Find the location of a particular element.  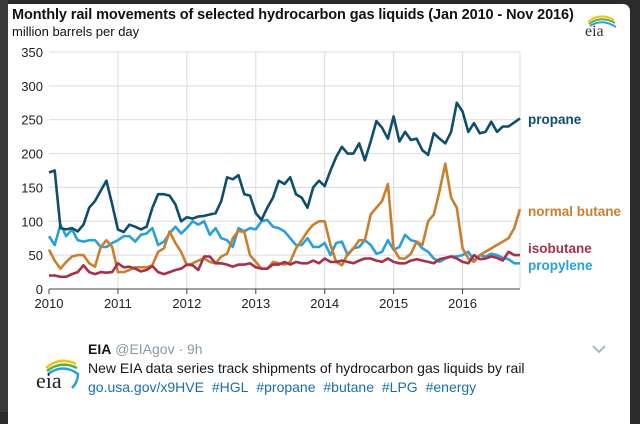

x-tick-label: 2013 is located at coordinates (255, 303).